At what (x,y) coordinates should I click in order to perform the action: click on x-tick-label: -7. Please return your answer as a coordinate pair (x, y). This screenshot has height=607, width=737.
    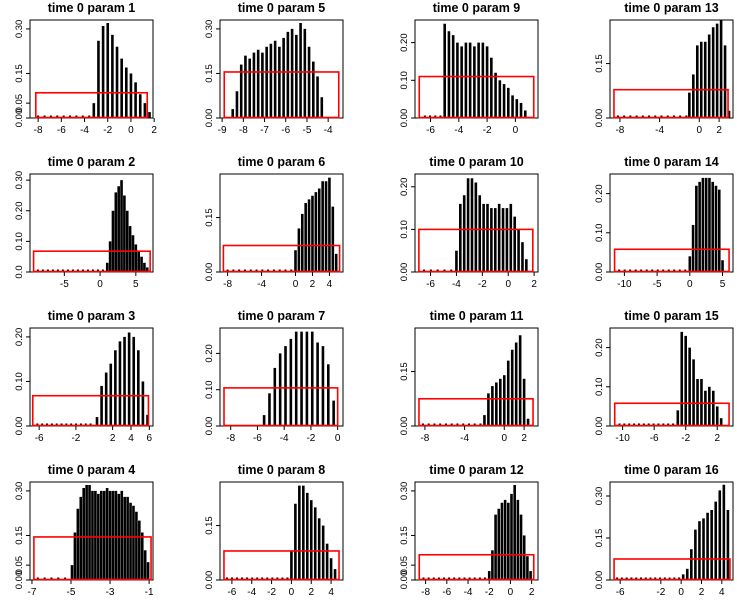
    Looking at the image, I should click on (31, 592).